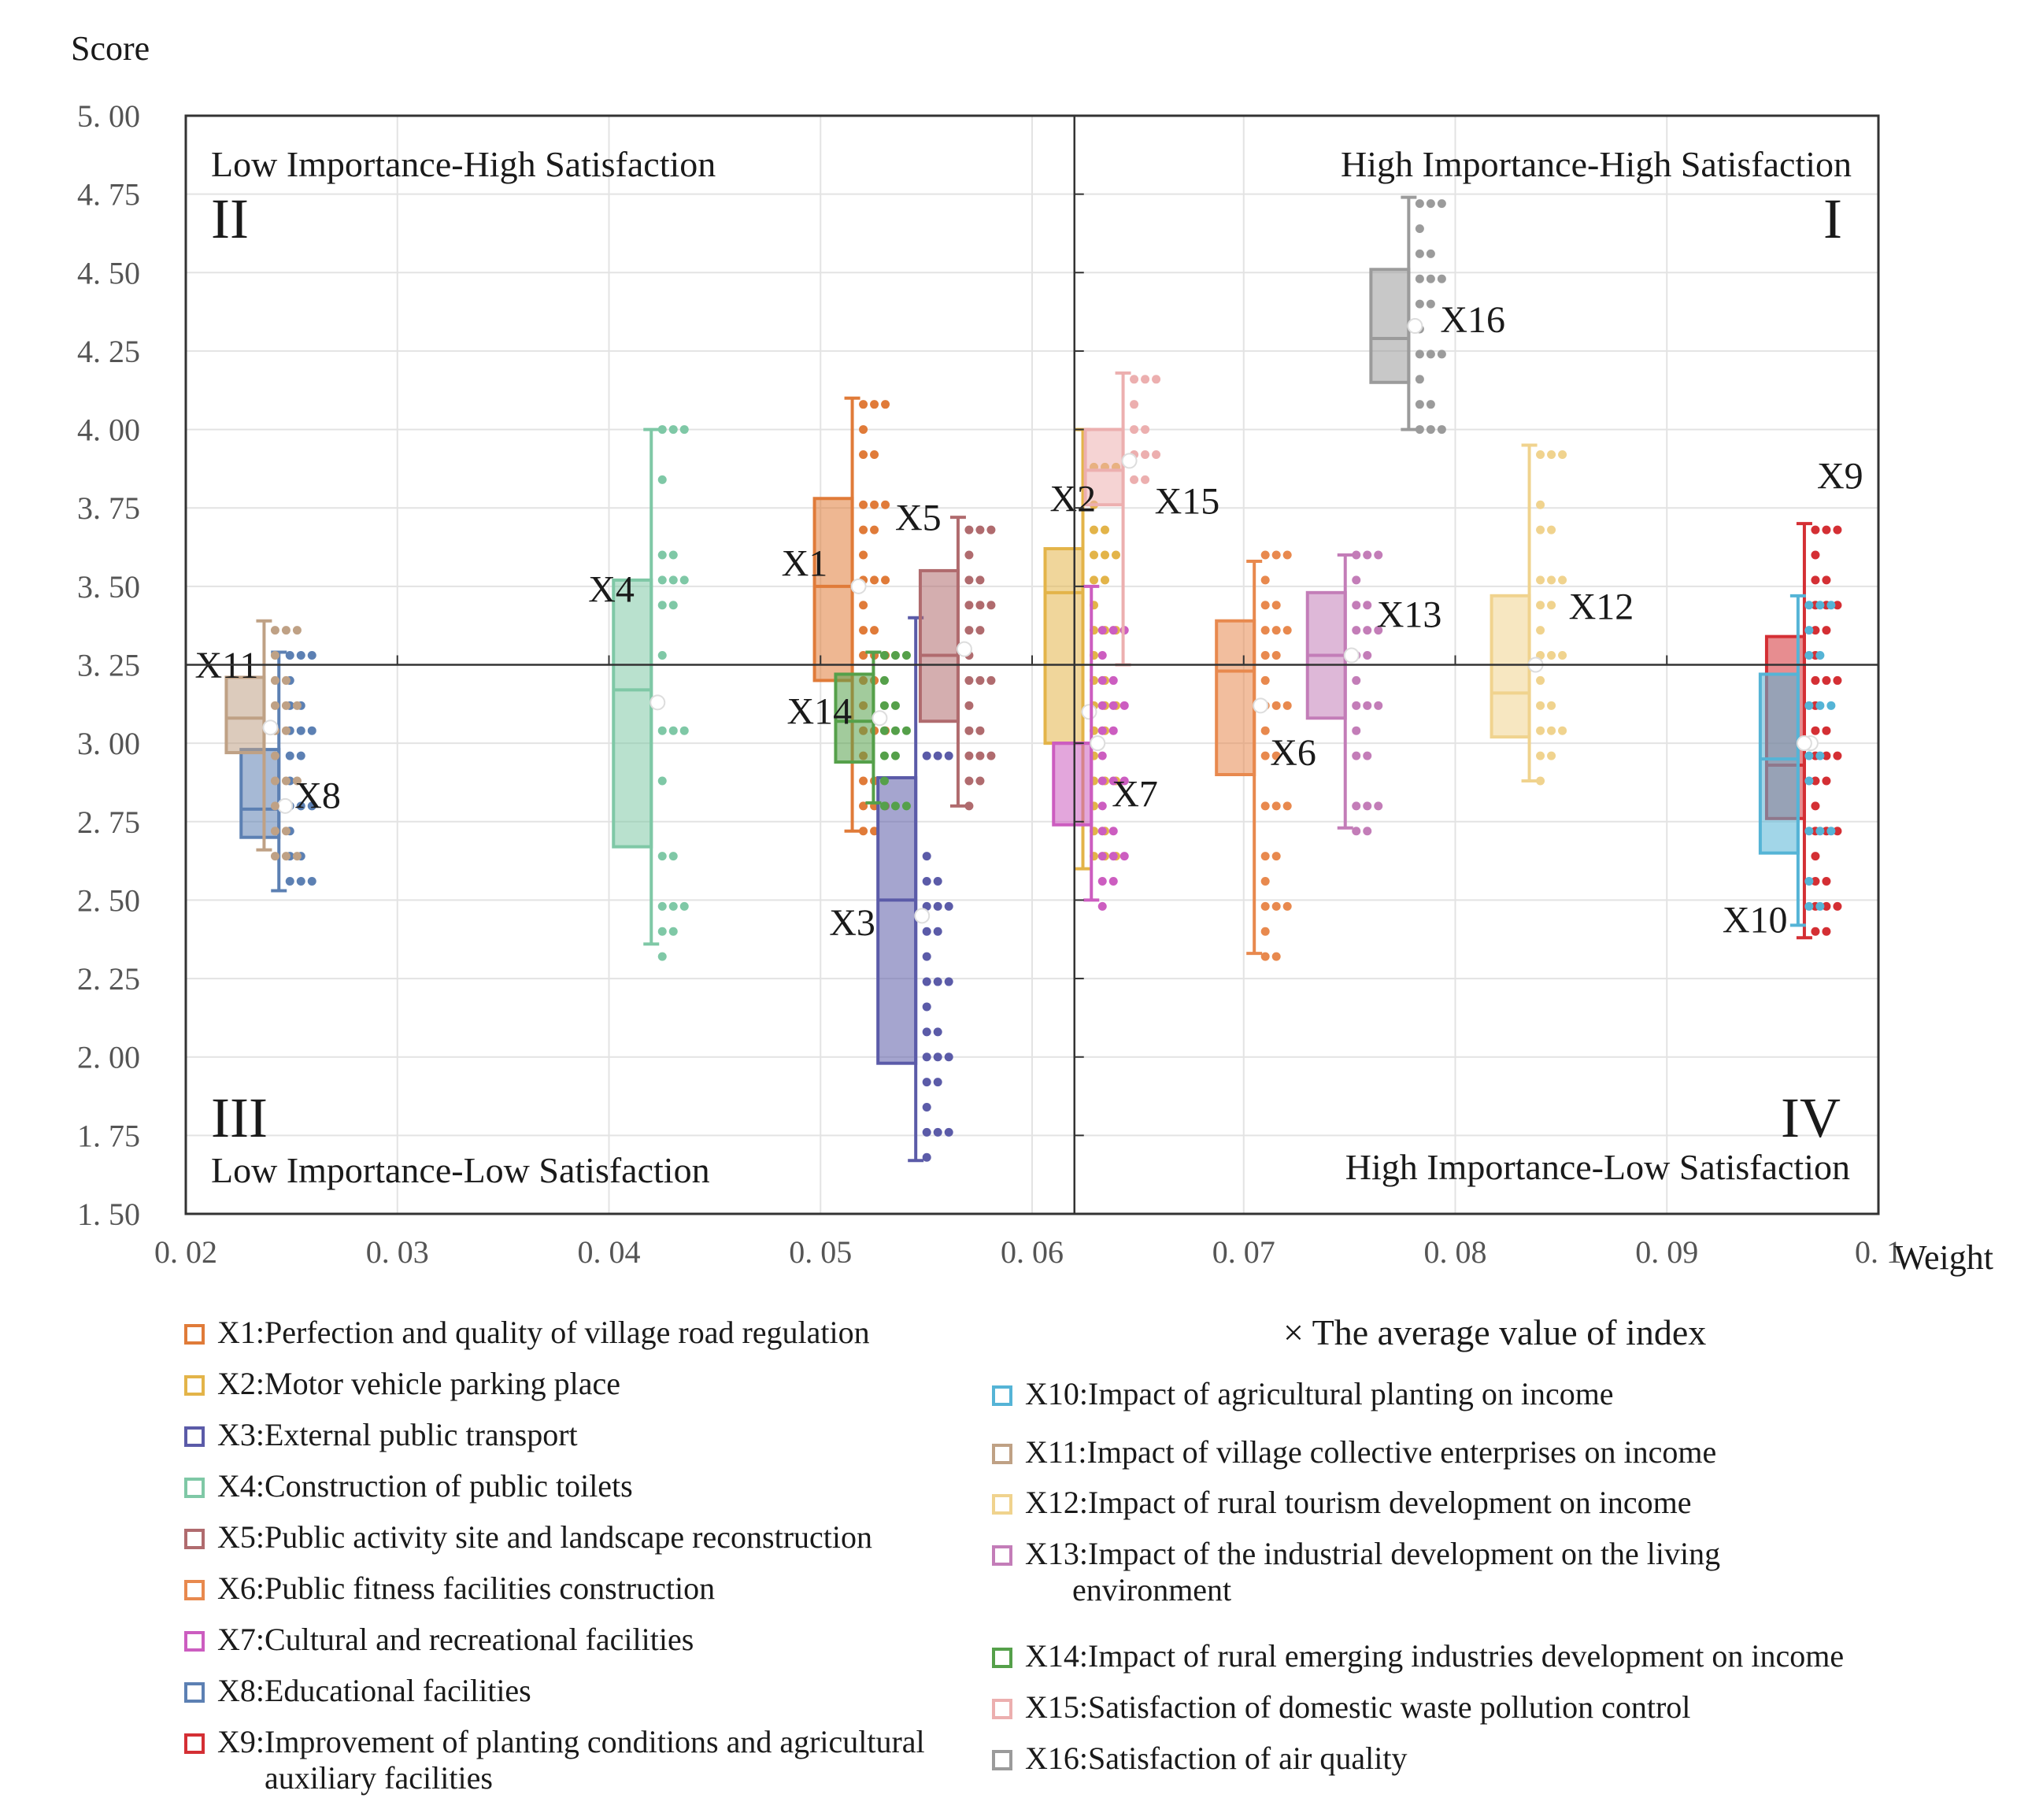 The image size is (2028, 1820). What do you see at coordinates (1216, 1758) in the screenshot?
I see `legend-label: X16:Satisfaction of air quality` at bounding box center [1216, 1758].